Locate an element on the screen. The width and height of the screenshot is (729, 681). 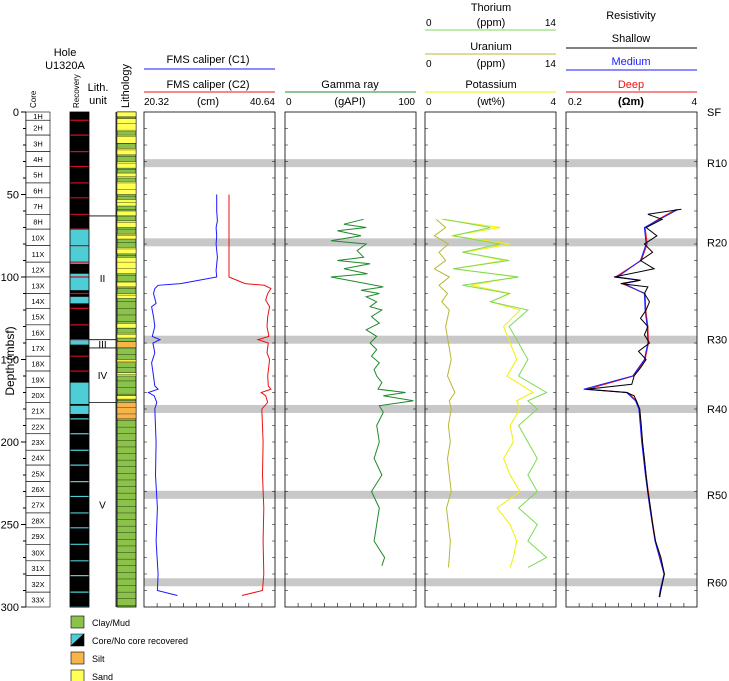
legend: Clay/Mud Core/No core recovered Silt Sand is located at coordinates (129, 648).